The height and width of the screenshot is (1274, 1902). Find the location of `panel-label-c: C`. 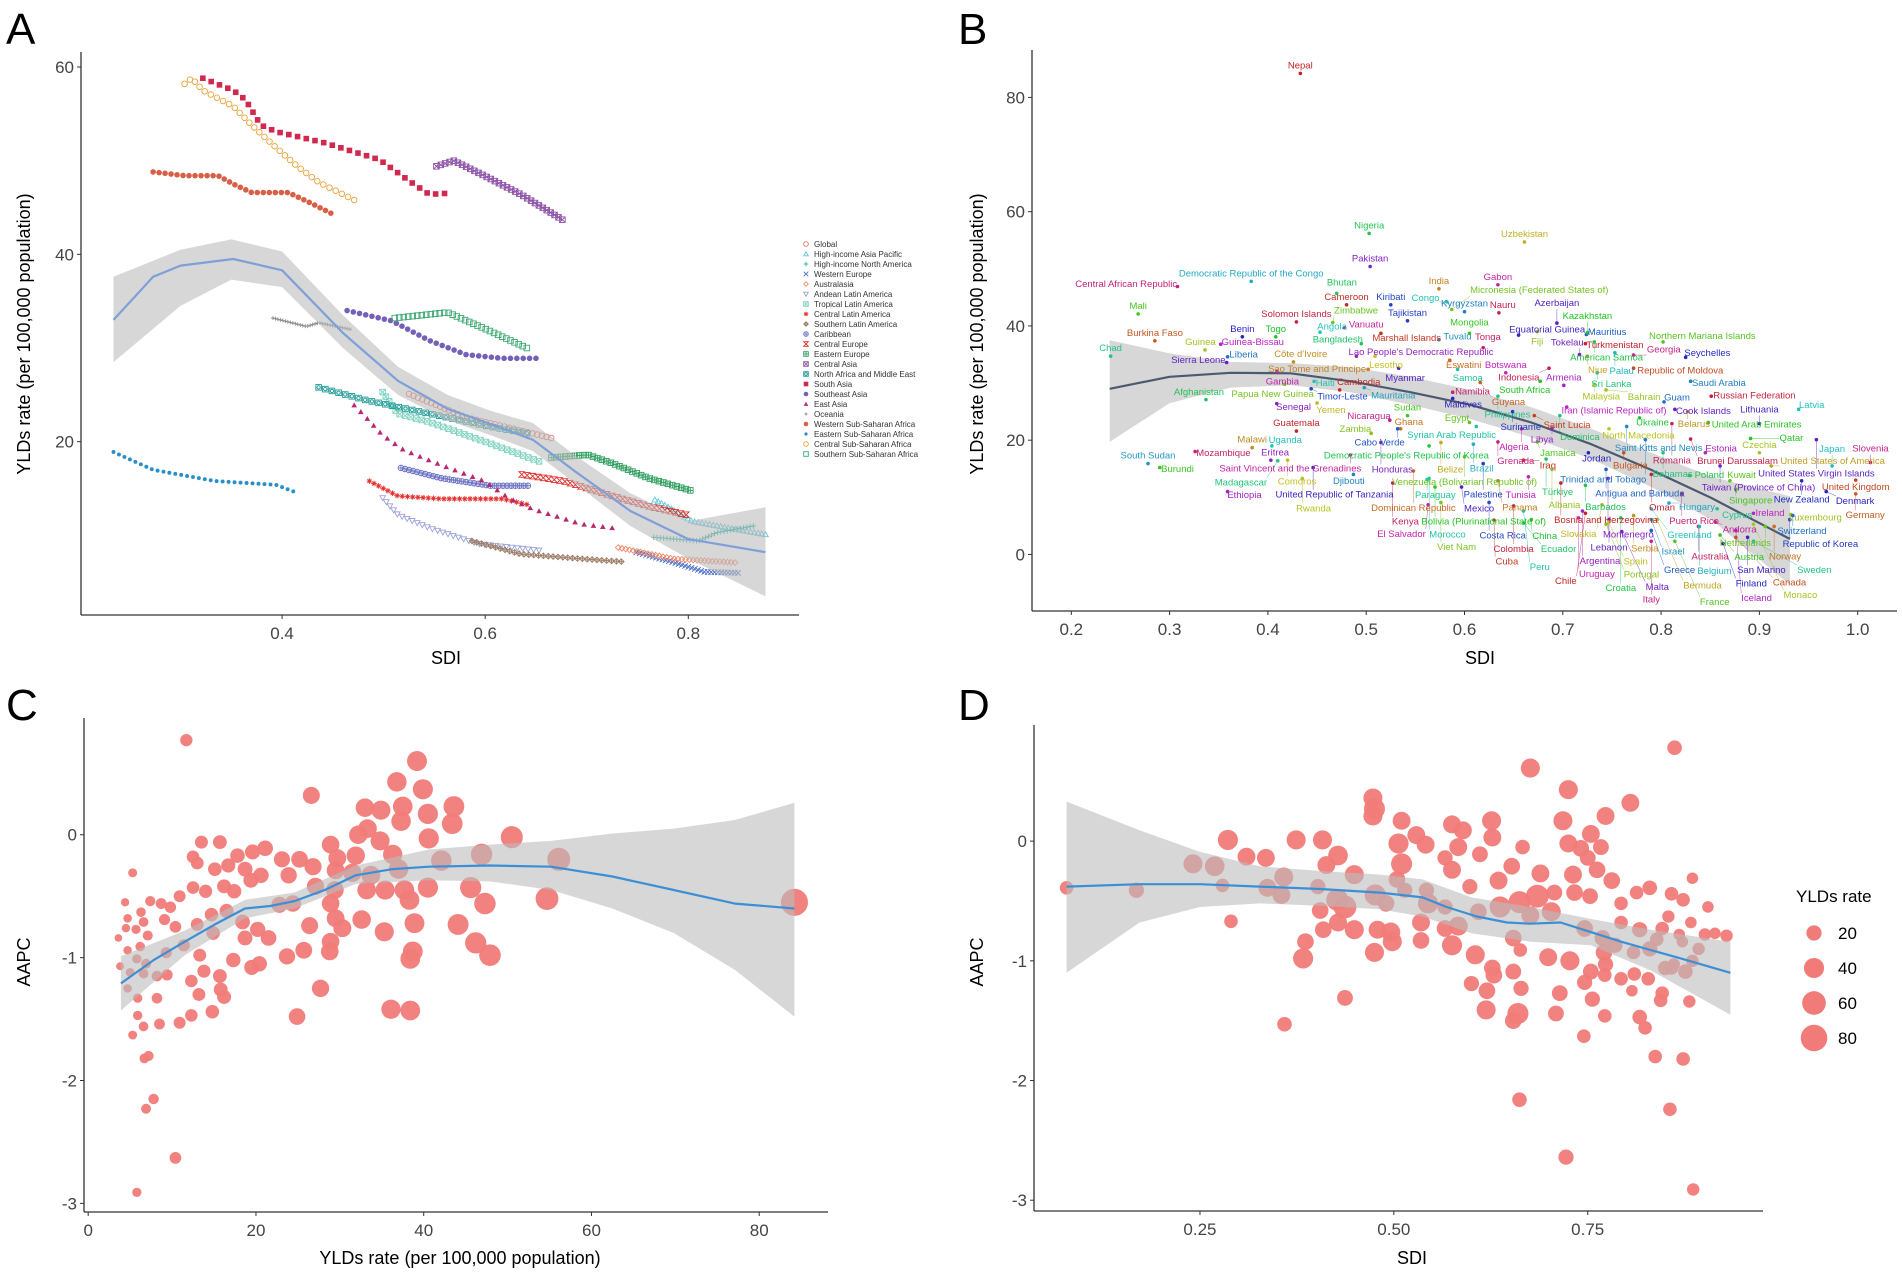

panel-label-c: C is located at coordinates (22, 705).